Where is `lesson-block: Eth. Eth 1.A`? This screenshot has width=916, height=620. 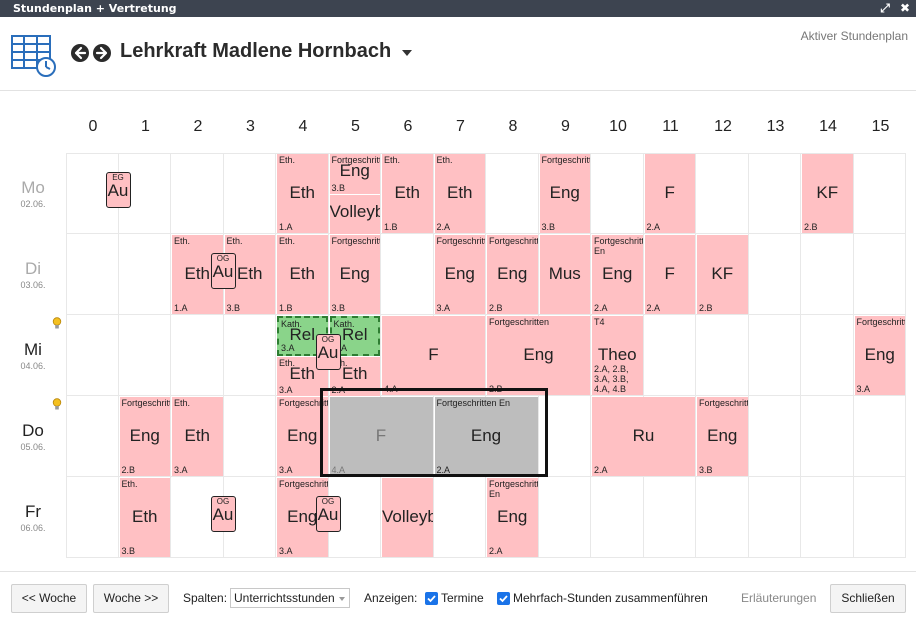 lesson-block: Eth. Eth 1.A is located at coordinates (302, 193).